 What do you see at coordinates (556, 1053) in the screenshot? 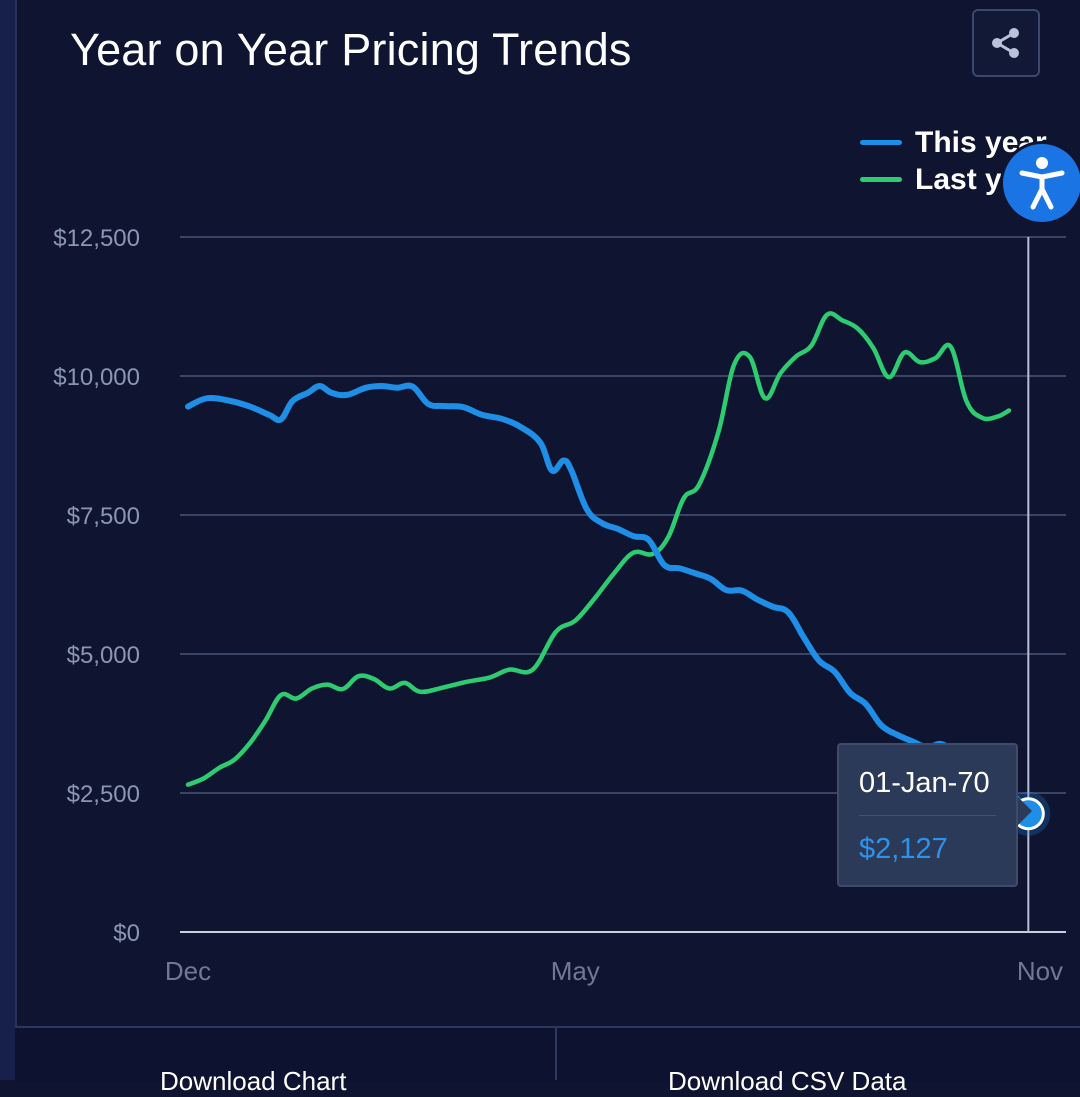
I see `download-bar-divider` at bounding box center [556, 1053].